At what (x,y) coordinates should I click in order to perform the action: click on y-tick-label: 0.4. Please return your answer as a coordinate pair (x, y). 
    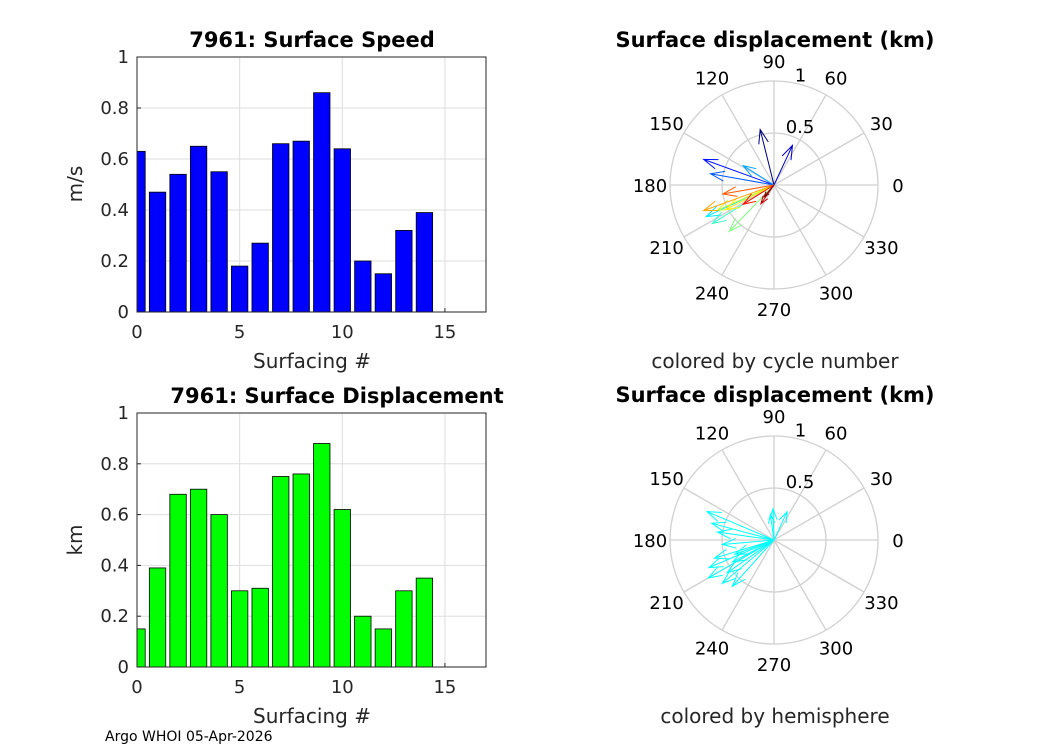
    Looking at the image, I should click on (114, 565).